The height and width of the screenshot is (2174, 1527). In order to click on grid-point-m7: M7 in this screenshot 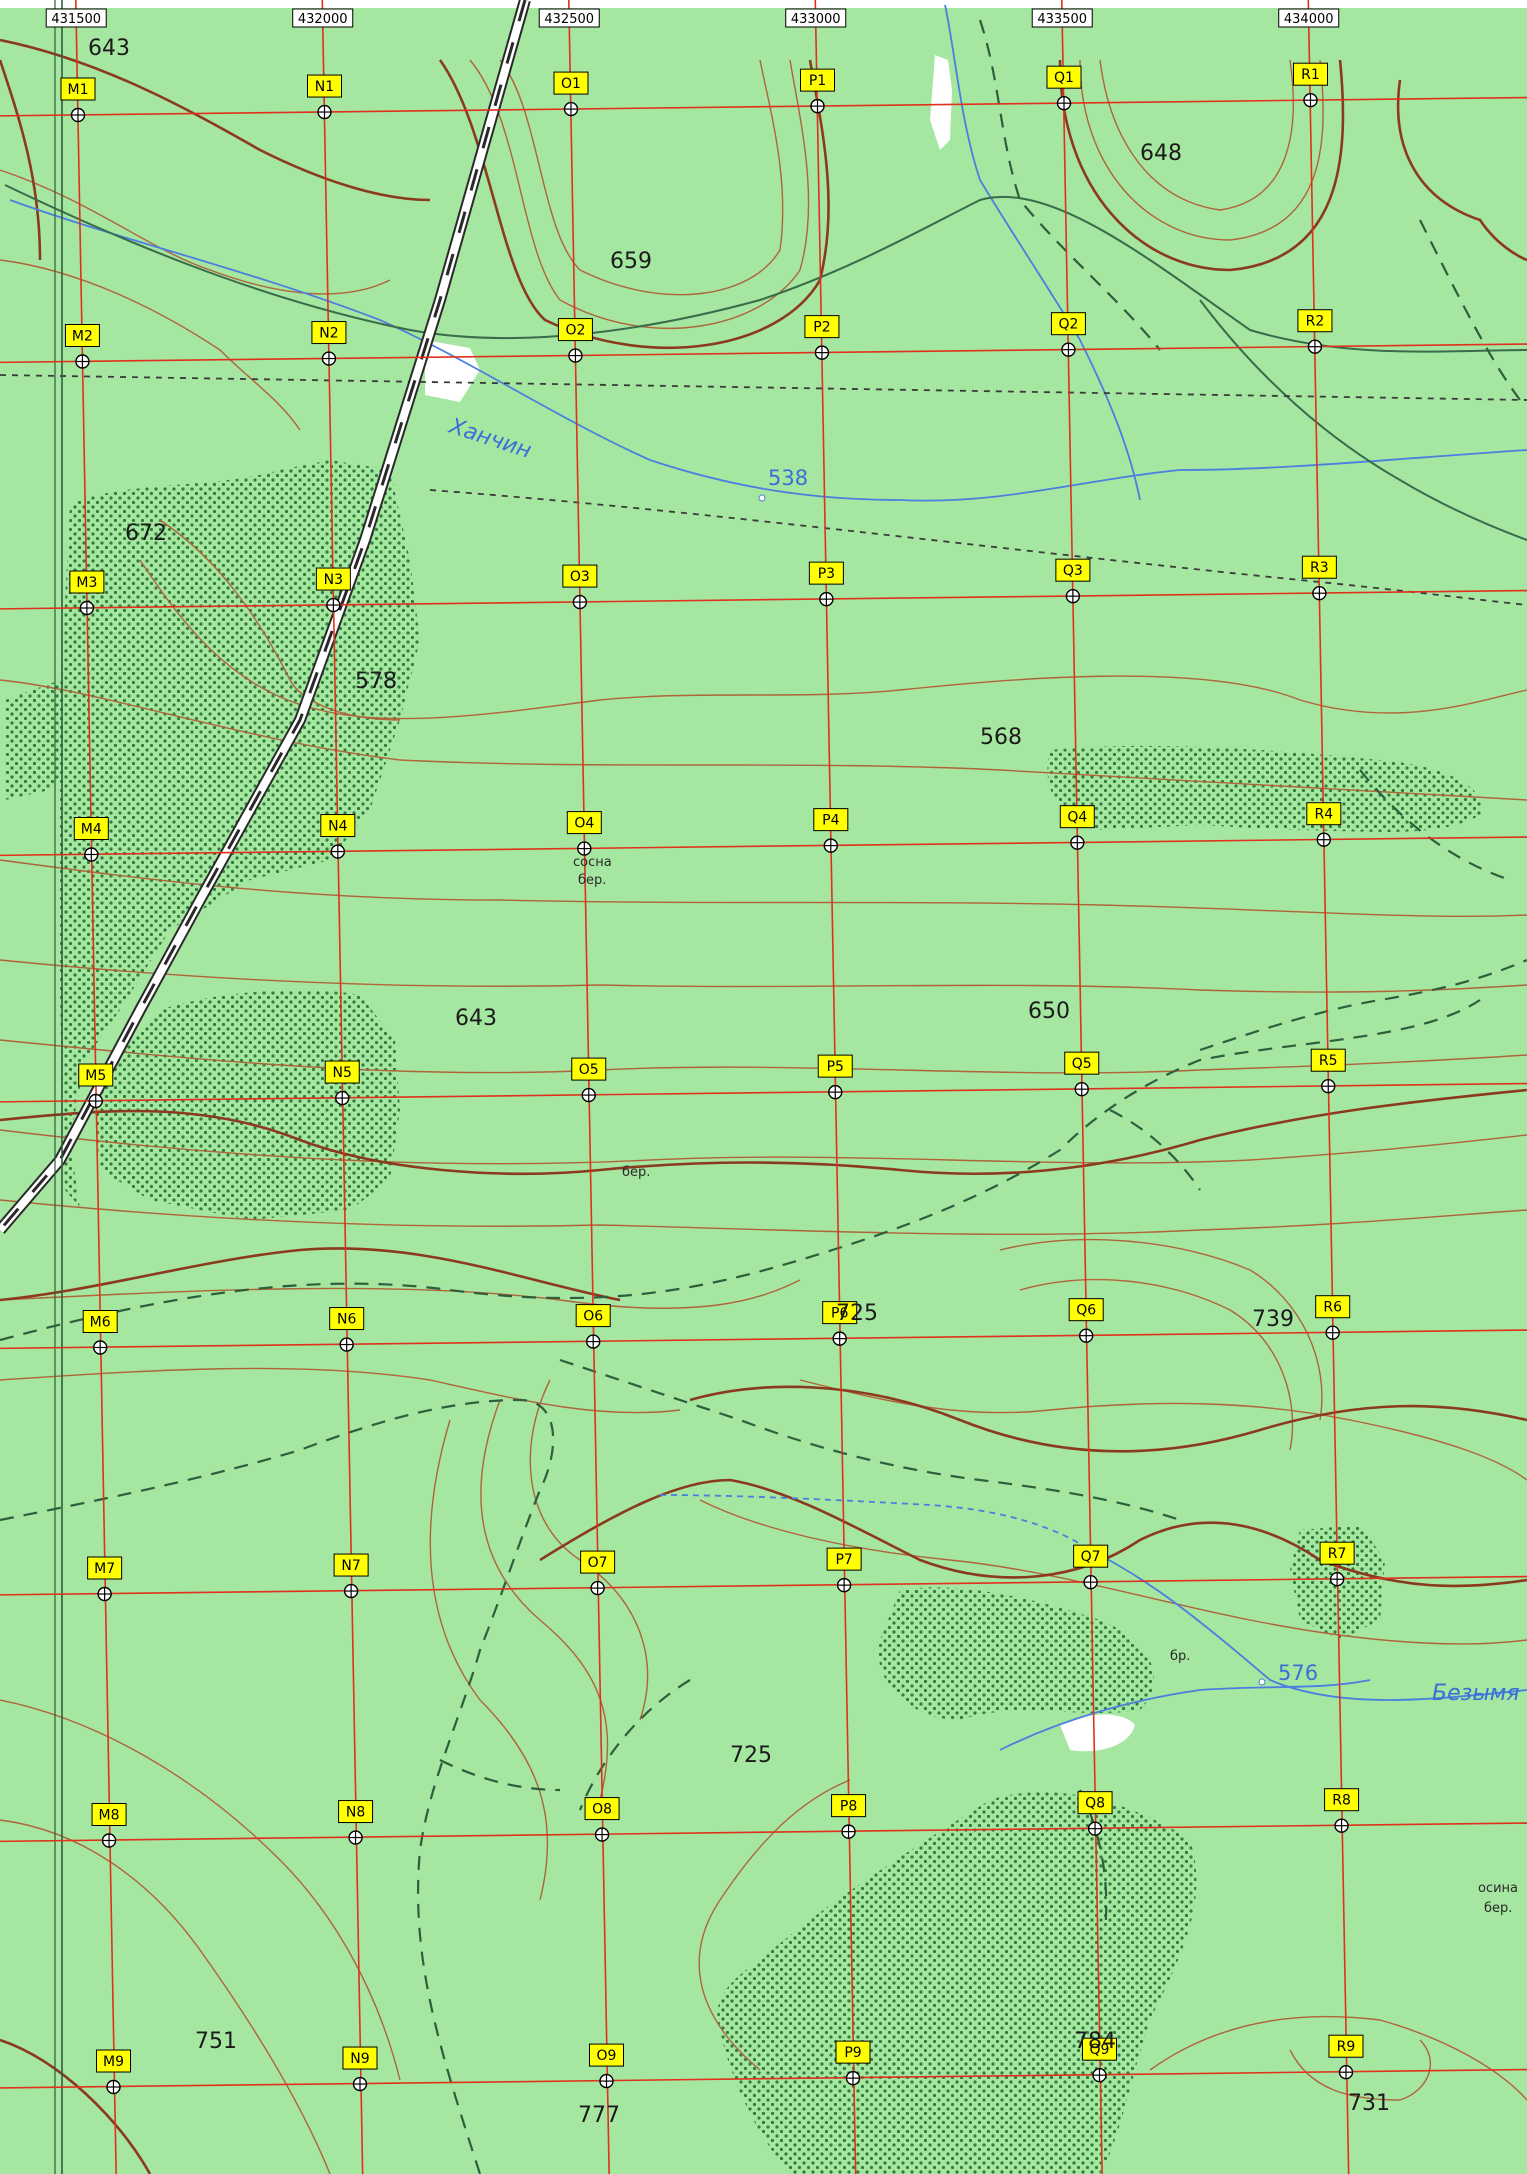, I will do `click(105, 1579)`.